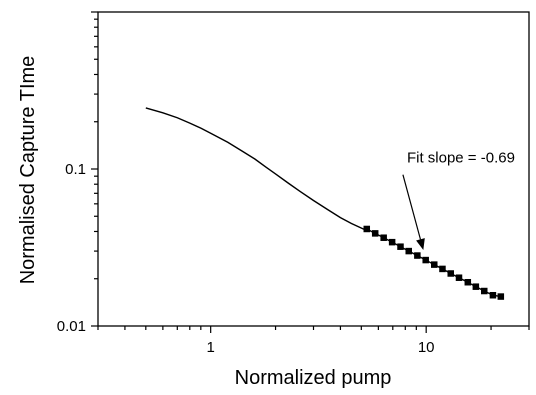 This screenshot has height=395, width=536. I want to click on y-tick-label: 0.01, so click(71, 326).